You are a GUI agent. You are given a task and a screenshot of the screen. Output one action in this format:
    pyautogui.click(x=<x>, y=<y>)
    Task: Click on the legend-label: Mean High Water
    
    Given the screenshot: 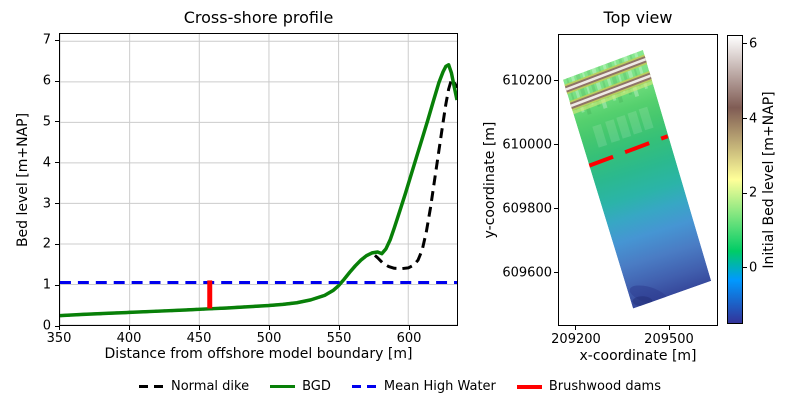 What is the action you would take?
    pyautogui.click(x=439, y=386)
    